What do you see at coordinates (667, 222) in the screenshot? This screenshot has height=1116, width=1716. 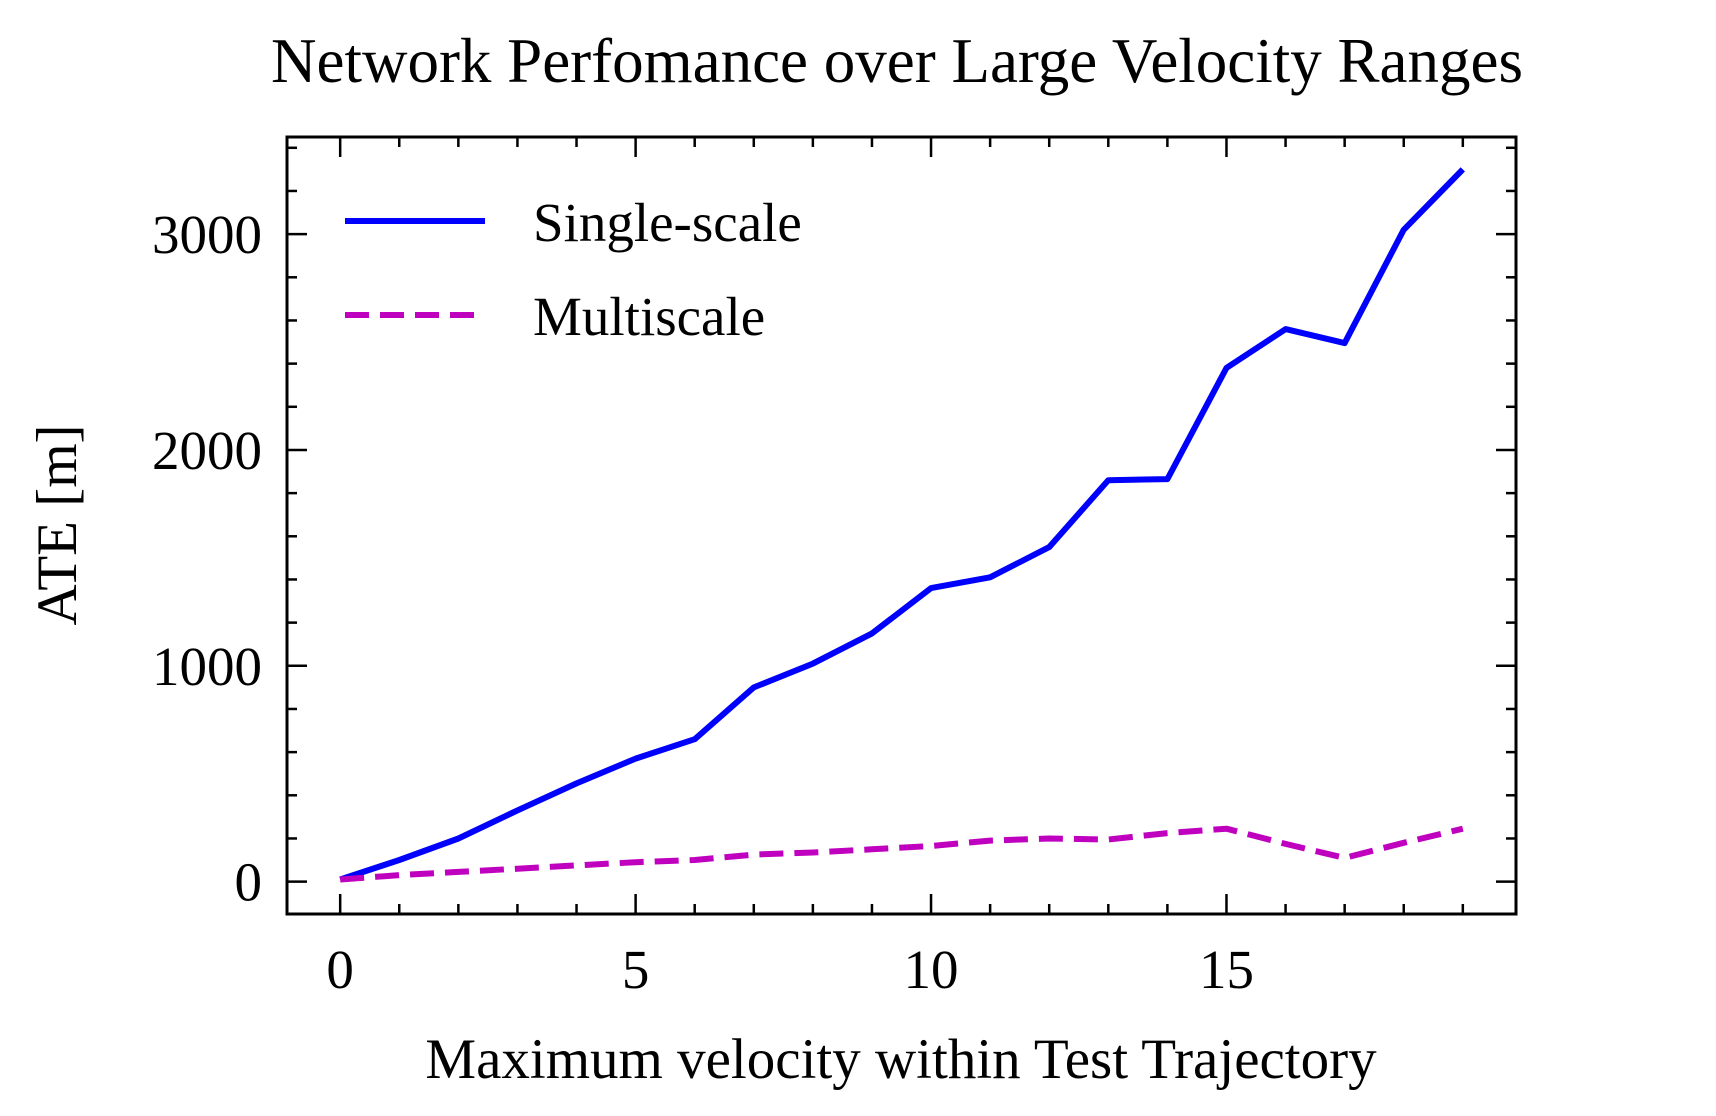 I see `legend-label-single-scale: Single-scale` at bounding box center [667, 222].